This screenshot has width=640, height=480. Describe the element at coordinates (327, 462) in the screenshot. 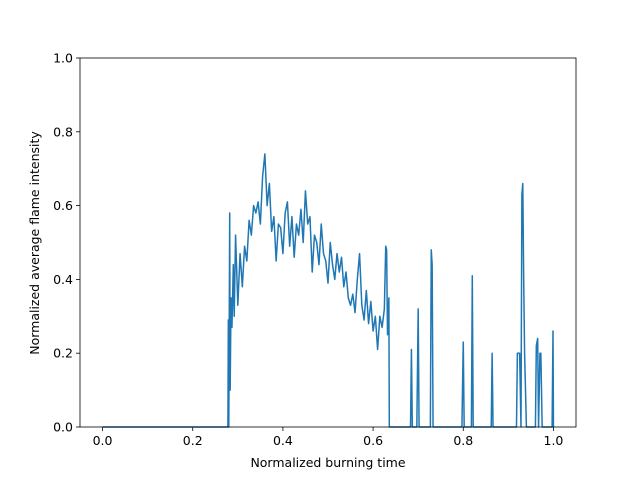

I see `x-axis-label: Normalized burning time` at that location.